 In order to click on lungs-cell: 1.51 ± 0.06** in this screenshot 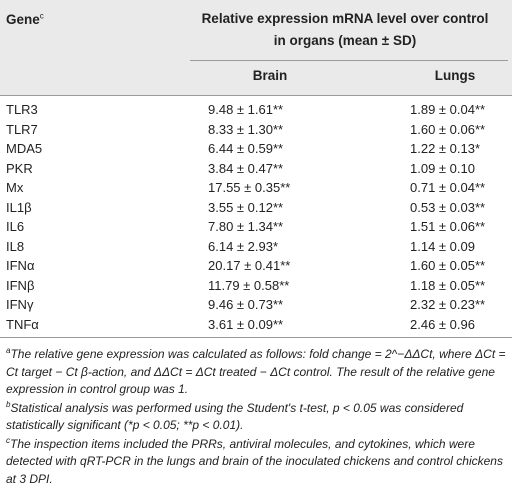, I will do `click(448, 226)`.